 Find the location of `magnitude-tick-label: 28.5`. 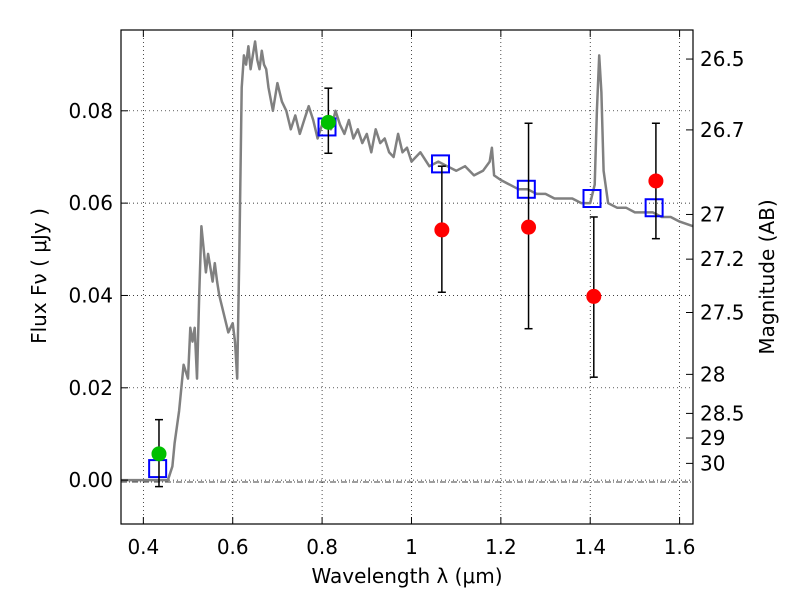

magnitude-tick-label: 28.5 is located at coordinates (722, 413).